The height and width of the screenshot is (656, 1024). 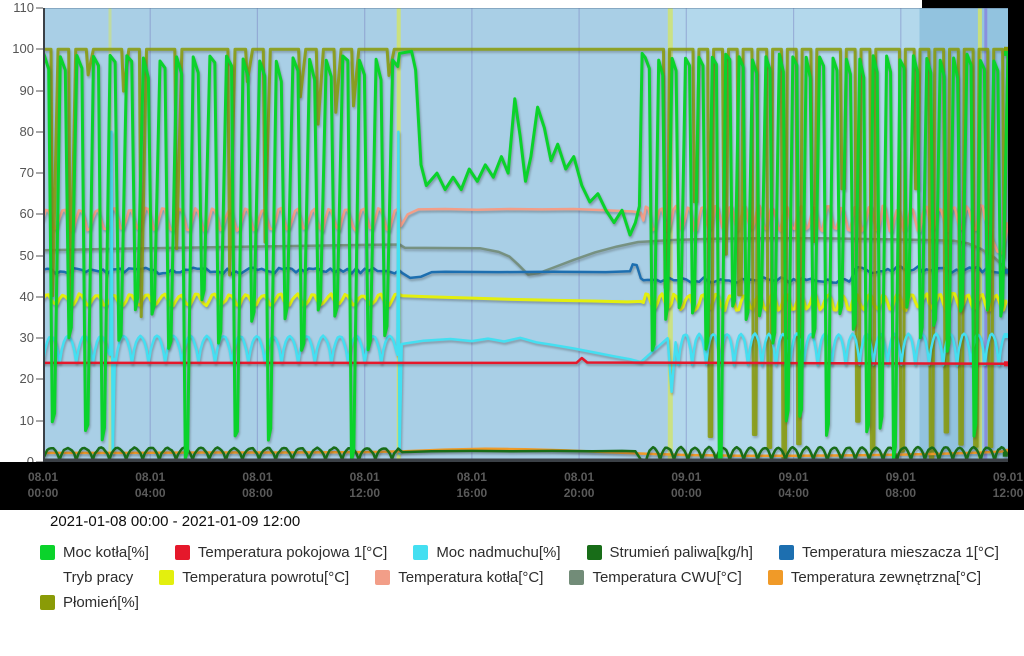 What do you see at coordinates (292, 552) in the screenshot?
I see `legend-label: Temperatura pokojowa 1[°C]` at bounding box center [292, 552].